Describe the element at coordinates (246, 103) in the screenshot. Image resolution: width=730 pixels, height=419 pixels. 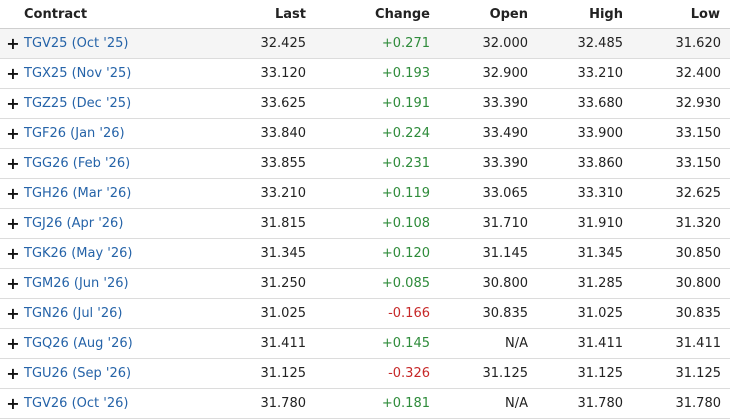
I see `last-cell: 33.625` at that location.